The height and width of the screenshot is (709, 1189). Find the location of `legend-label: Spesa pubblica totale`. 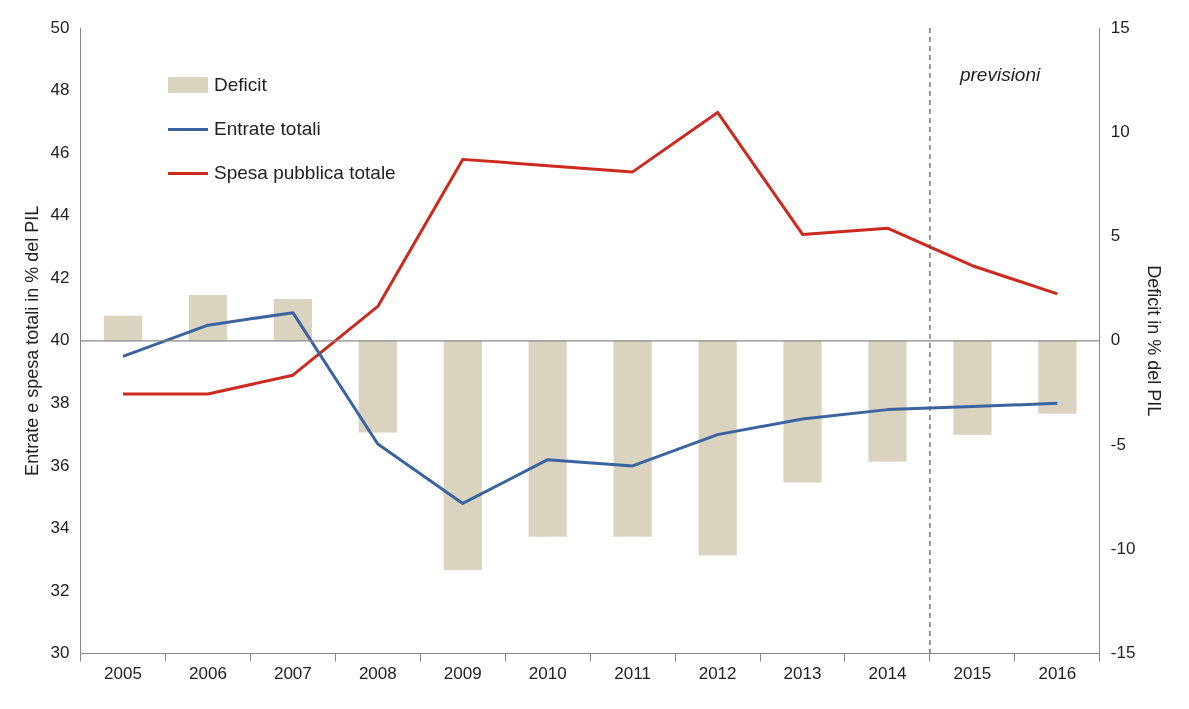

legend-label: Spesa pubblica totale is located at coordinates (305, 173).